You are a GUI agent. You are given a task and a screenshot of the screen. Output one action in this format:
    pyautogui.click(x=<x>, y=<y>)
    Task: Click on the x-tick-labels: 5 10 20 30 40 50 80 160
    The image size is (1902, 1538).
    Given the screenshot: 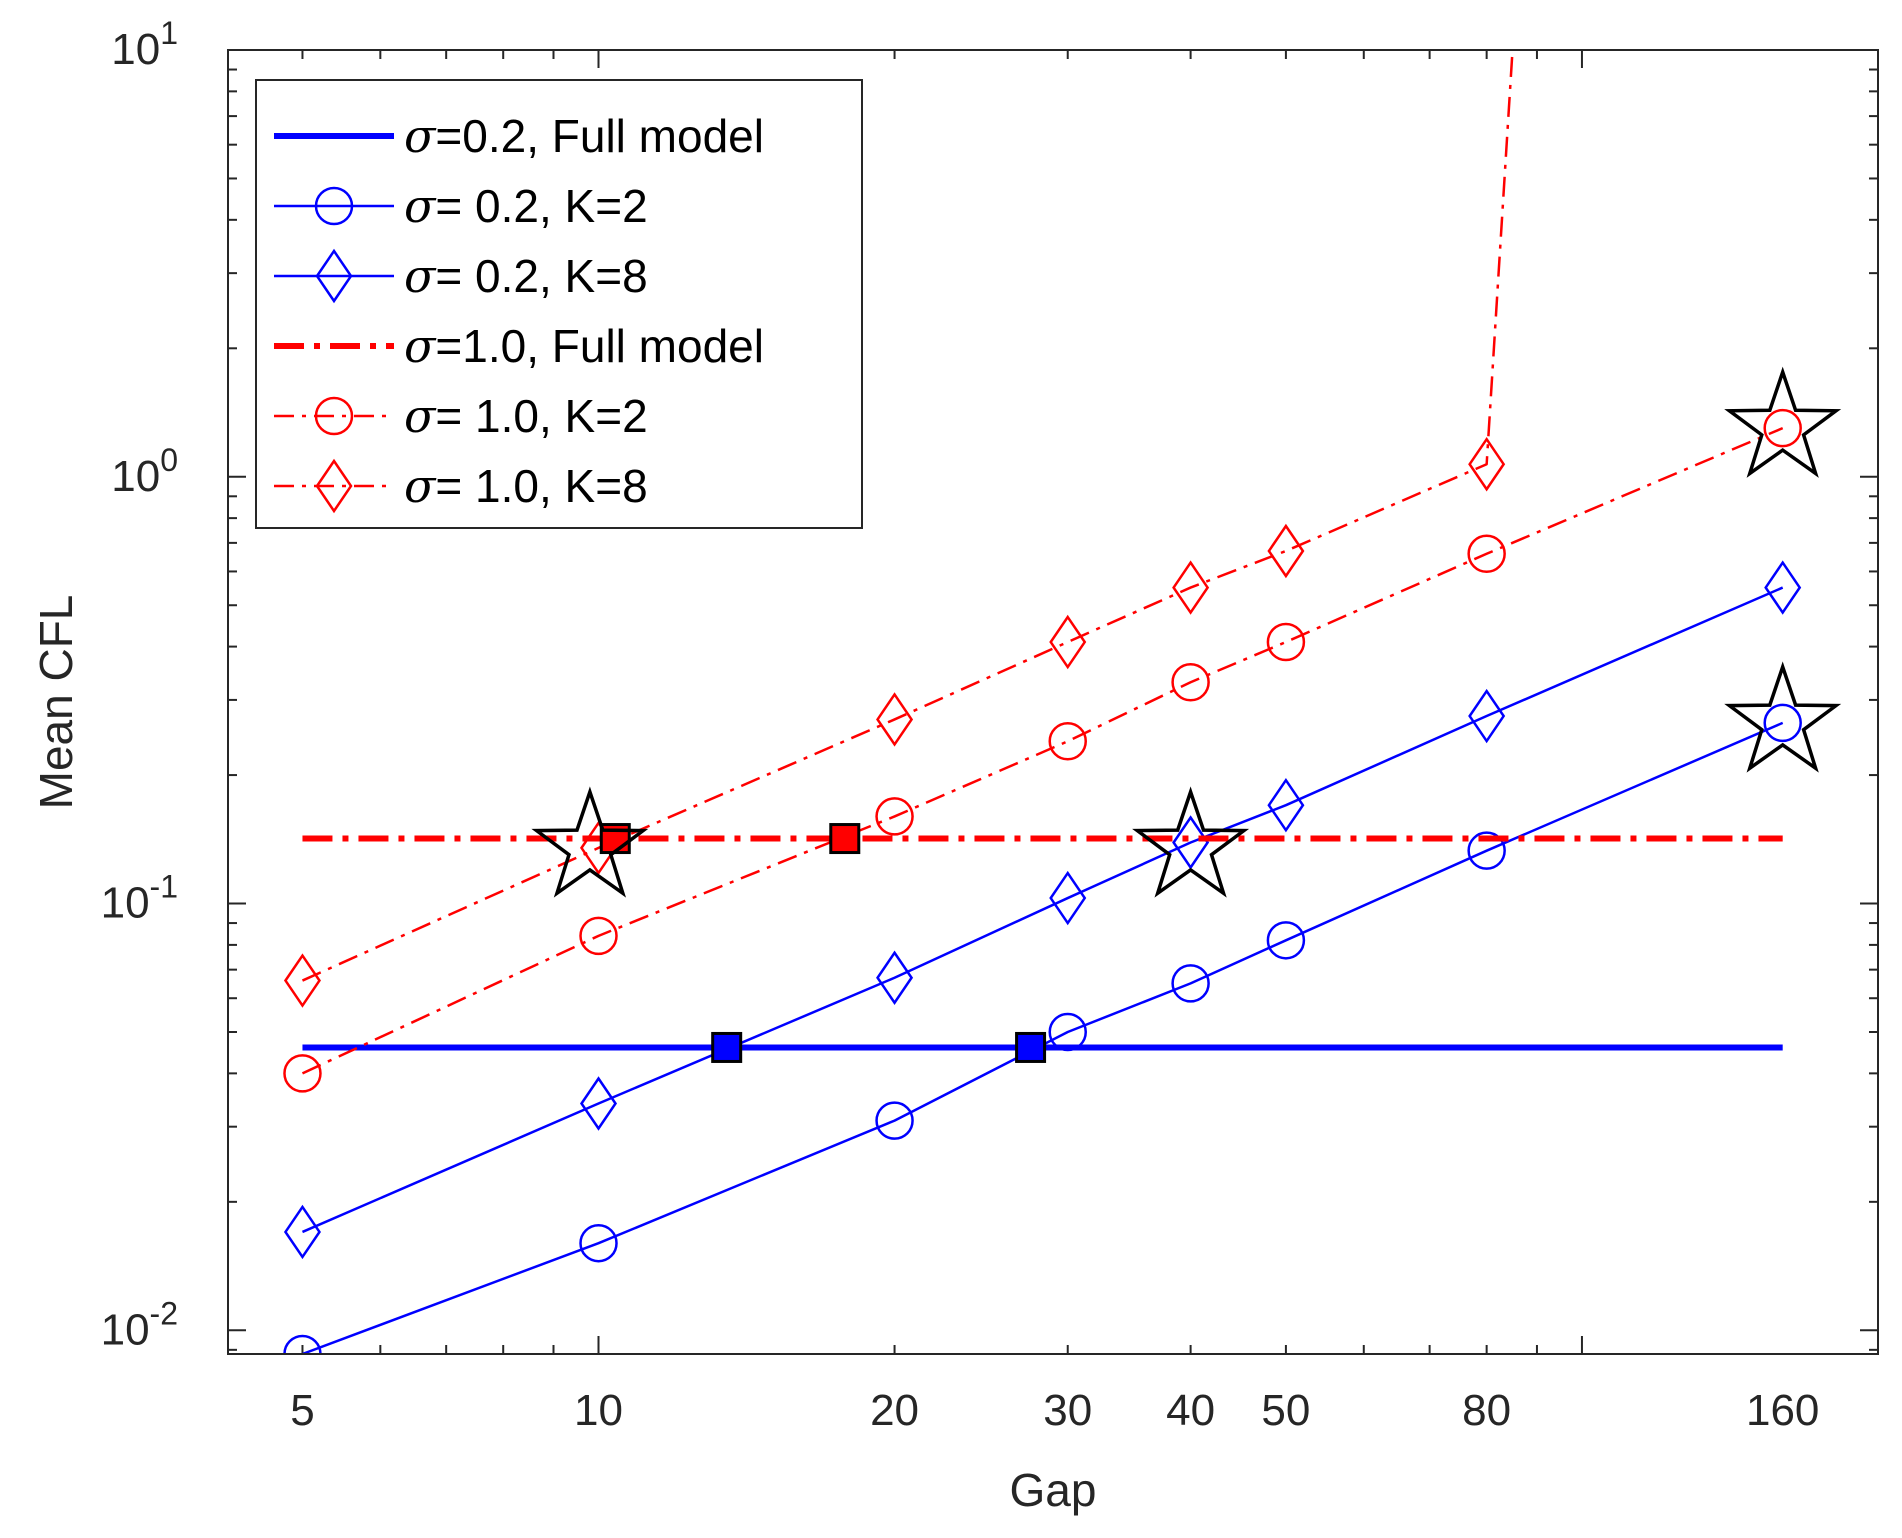 What is the action you would take?
    pyautogui.click(x=1054, y=1410)
    